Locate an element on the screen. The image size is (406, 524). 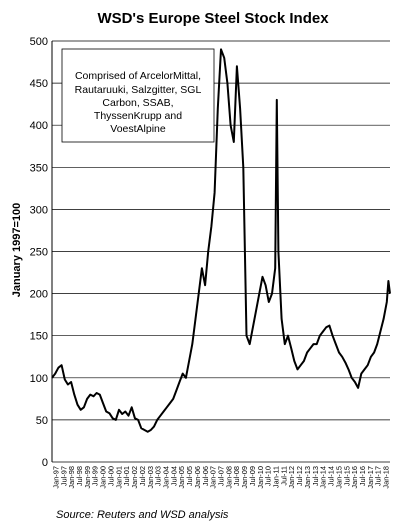
x-tick-label: Jul-15 is located at coordinates (346, 476).